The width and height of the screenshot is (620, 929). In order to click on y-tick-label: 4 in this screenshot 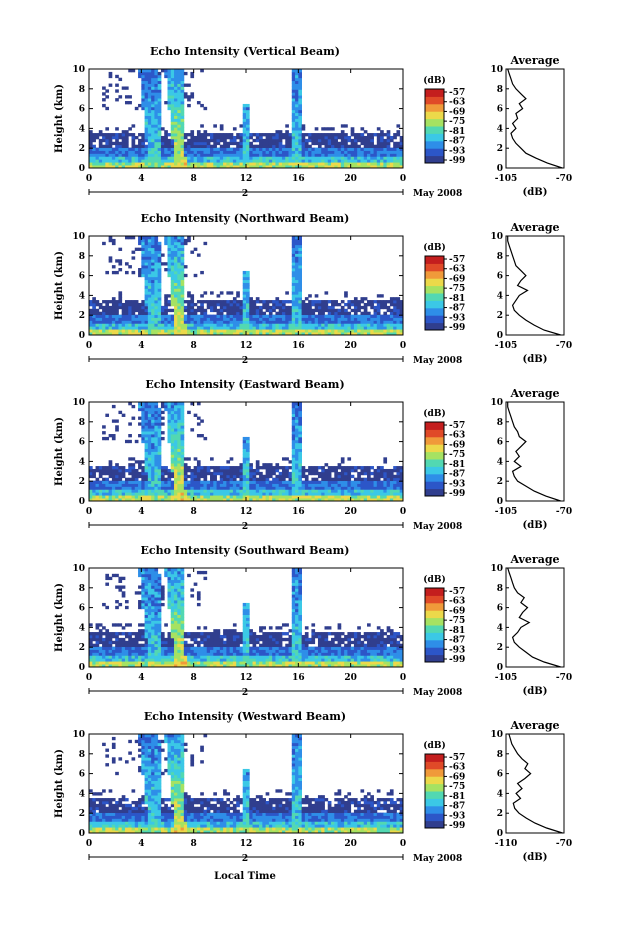, I will do `click(82, 296)`.